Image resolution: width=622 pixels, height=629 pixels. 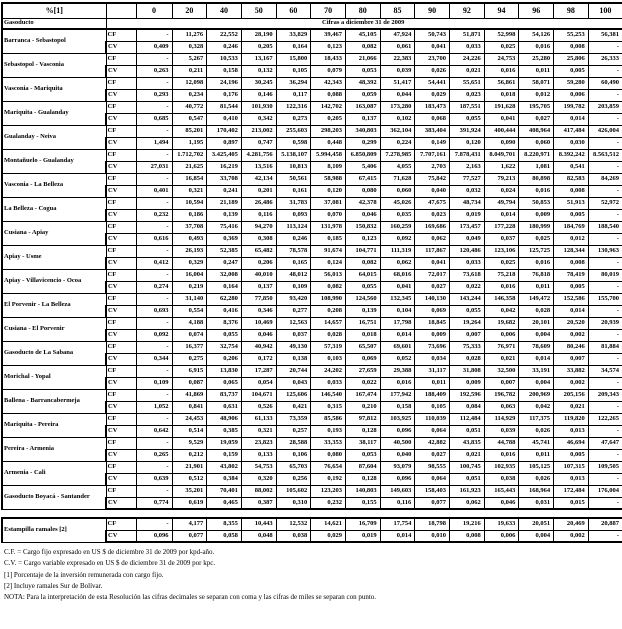 What do you see at coordinates (189, 335) in the screenshot?
I see `cv-value-cell: 0,074` at bounding box center [189, 335].